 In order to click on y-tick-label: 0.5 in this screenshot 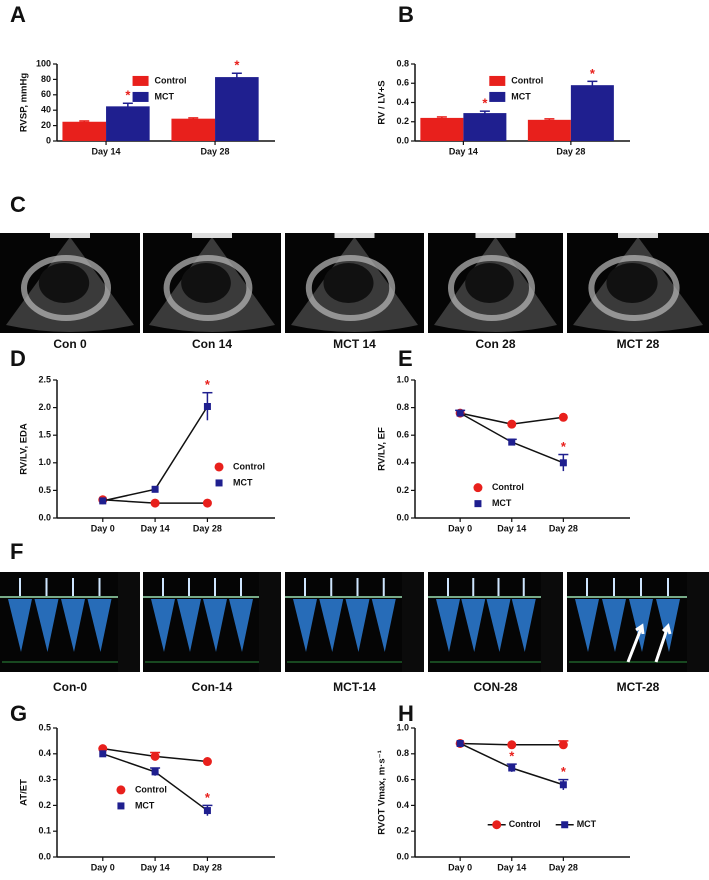, I will do `click(44, 490)`.